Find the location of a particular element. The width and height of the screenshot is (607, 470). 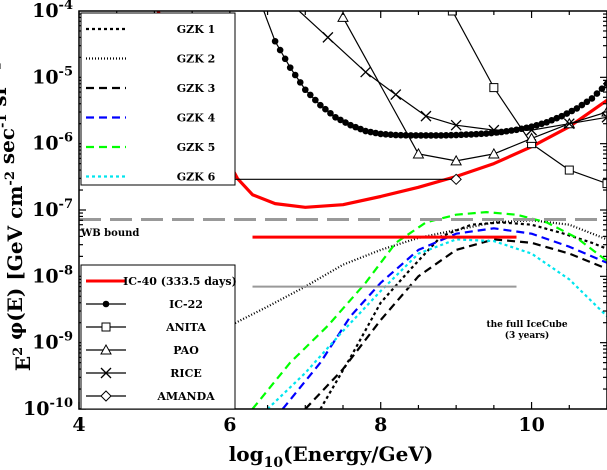

series-pao is located at coordinates (472, 88).